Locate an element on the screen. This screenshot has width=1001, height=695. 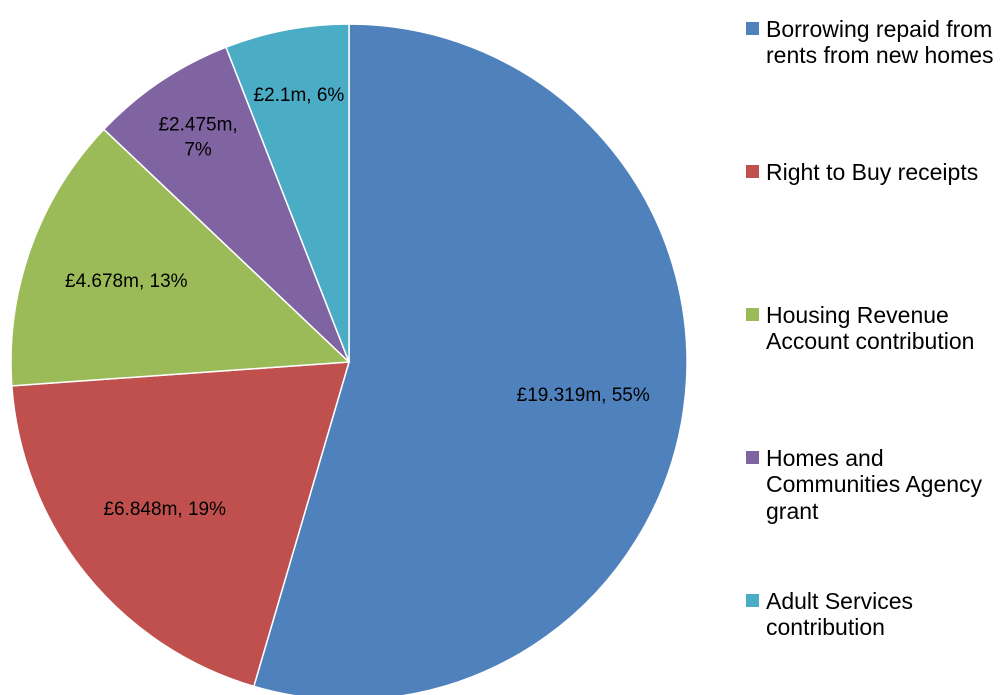
legend-item: Homes and Communities Agency grant is located at coordinates (871, 484).